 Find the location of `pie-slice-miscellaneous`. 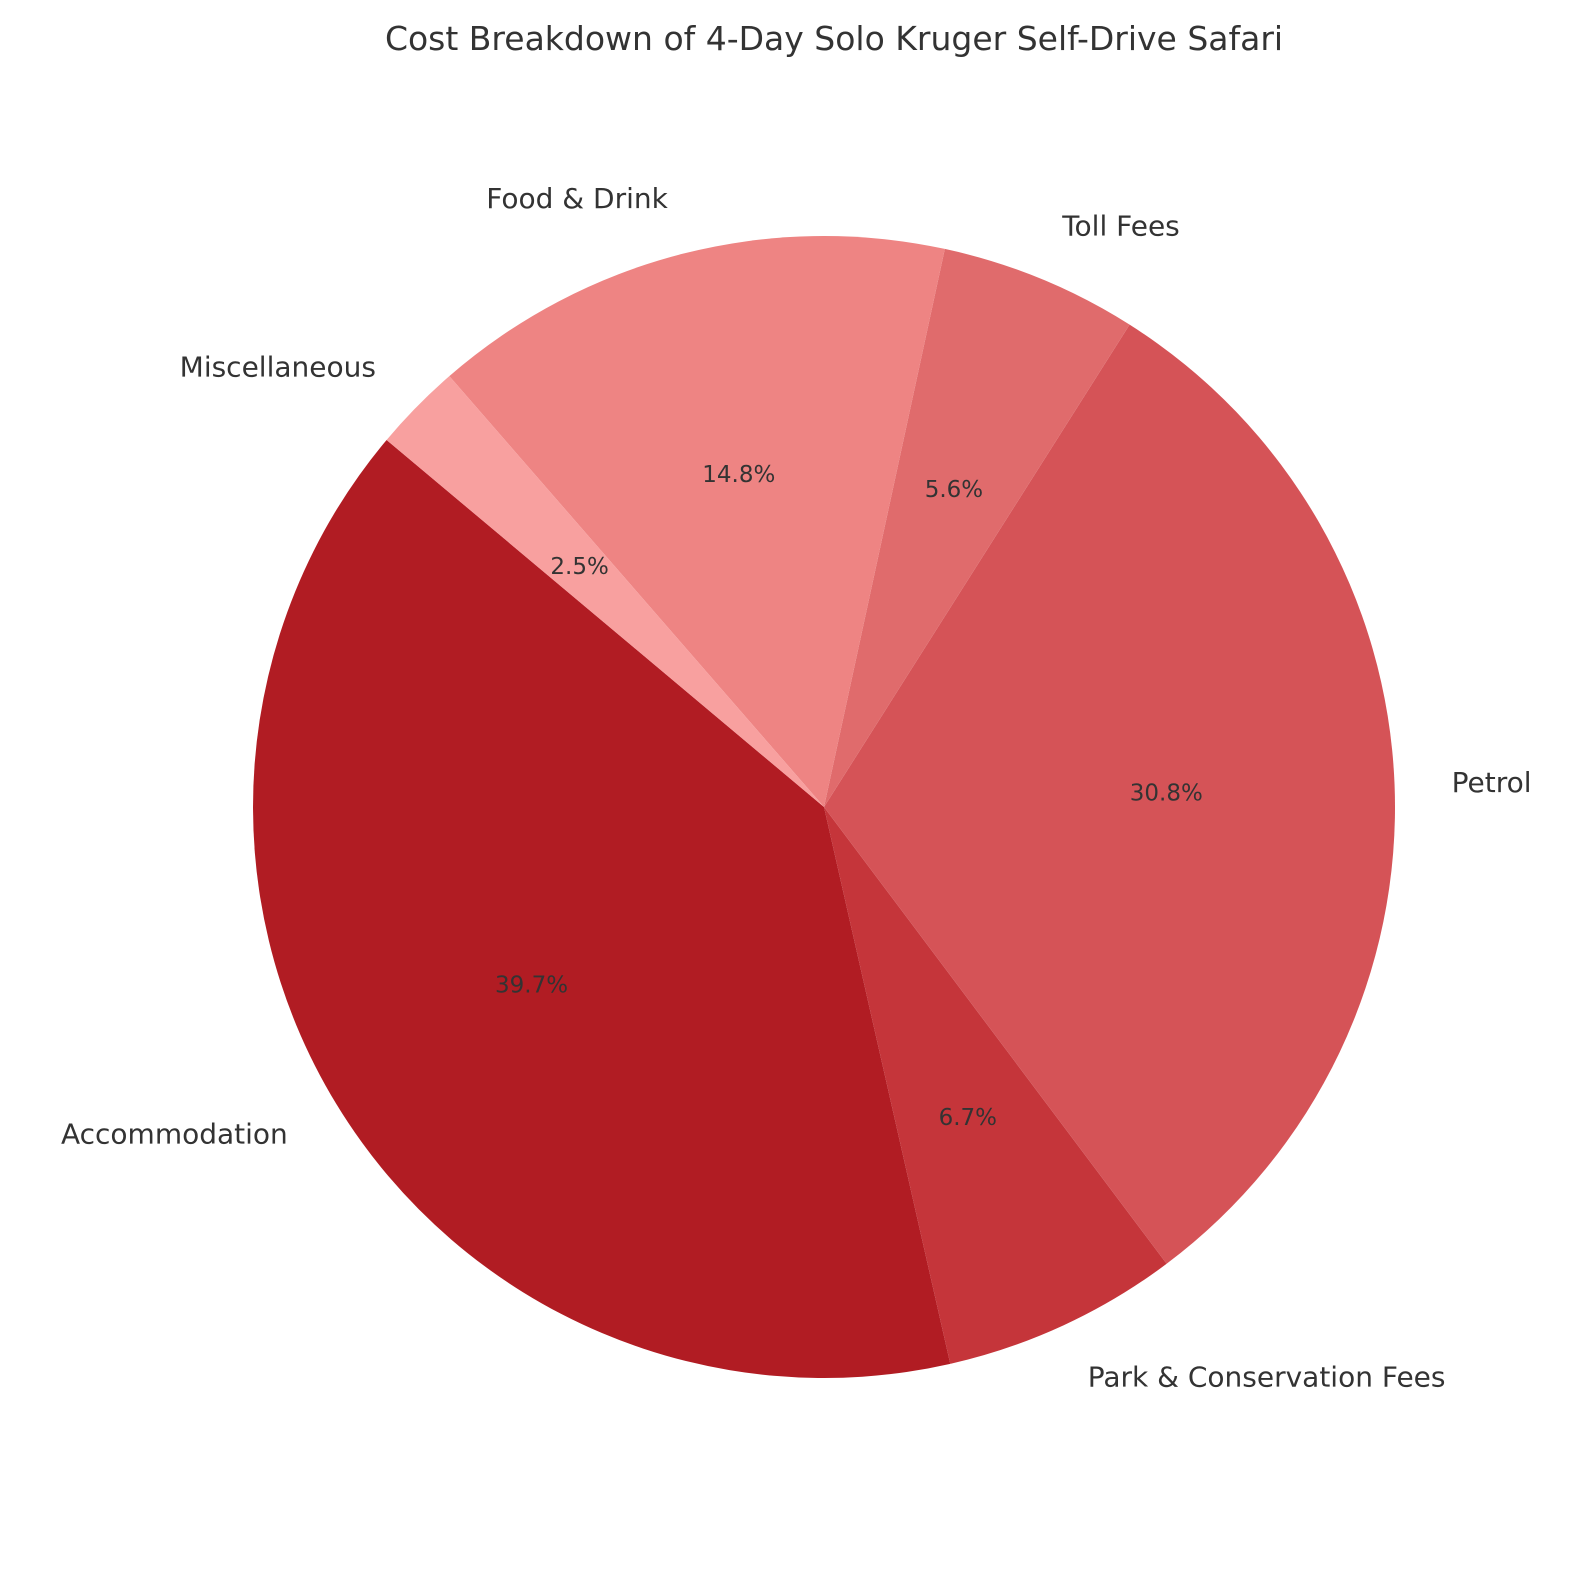

pie-slice-miscellaneous is located at coordinates (605, 591).